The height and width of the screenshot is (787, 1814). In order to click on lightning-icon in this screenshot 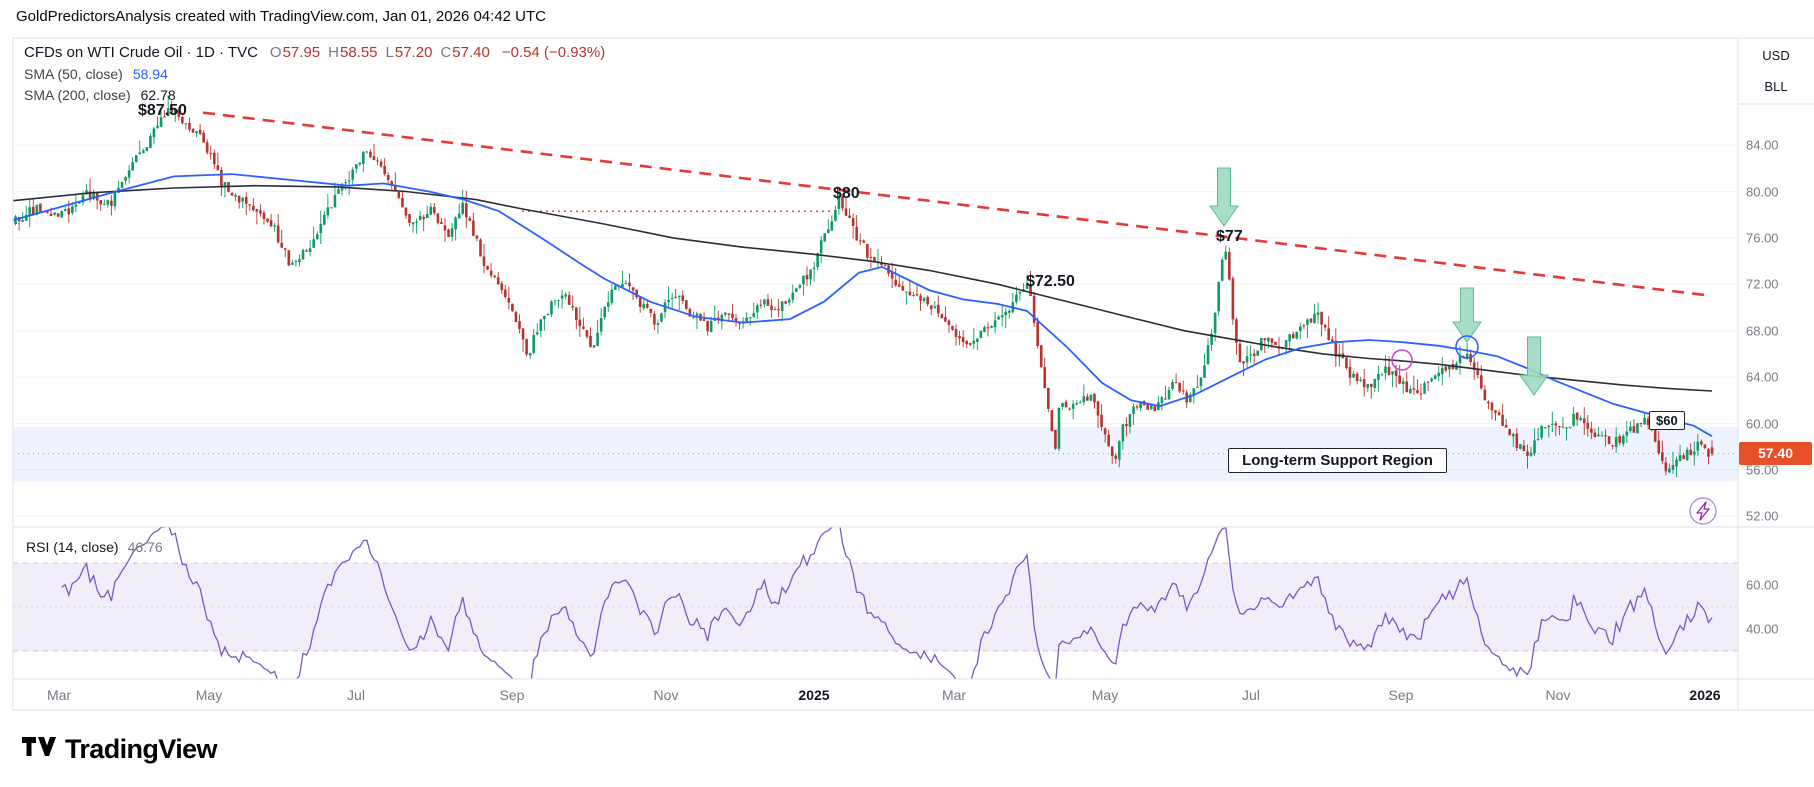, I will do `click(1703, 511)`.